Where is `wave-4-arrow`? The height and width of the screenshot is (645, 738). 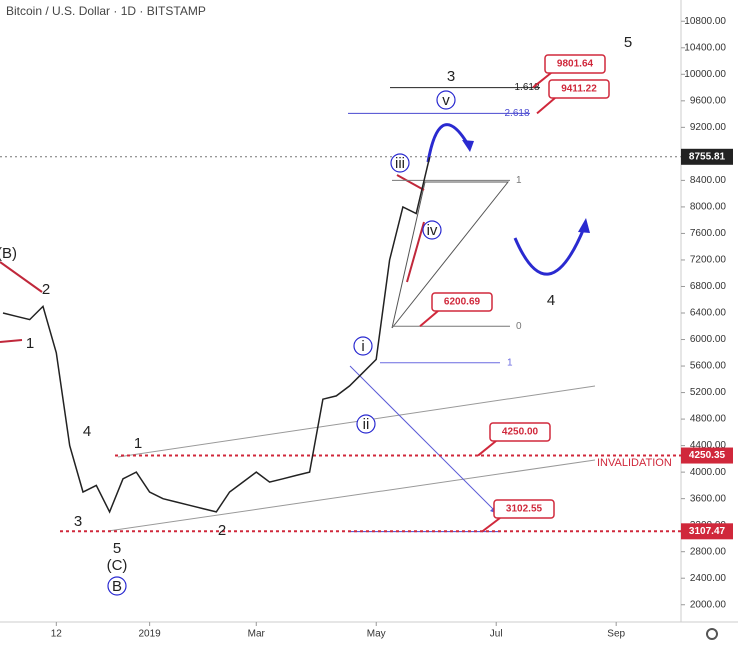 wave-4-arrow is located at coordinates (549, 251).